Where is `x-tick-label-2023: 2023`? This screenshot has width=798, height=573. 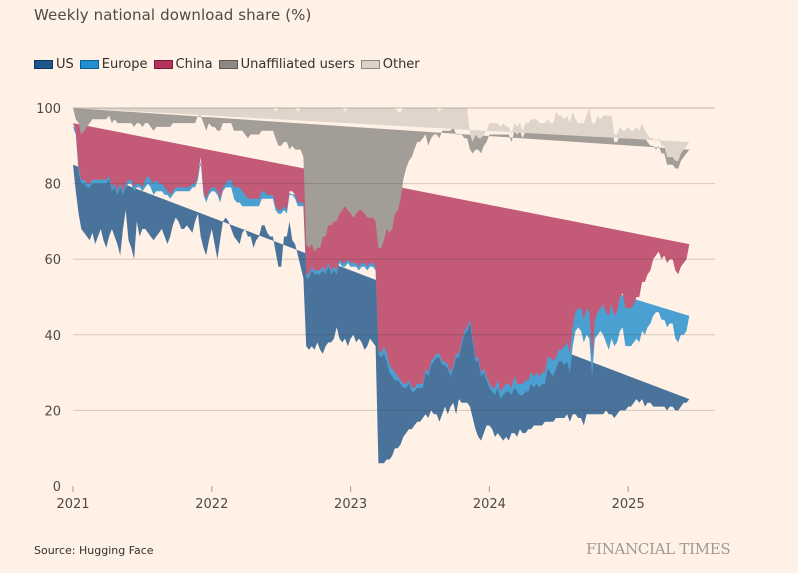
x-tick-label-2023: 2023 is located at coordinates (350, 504).